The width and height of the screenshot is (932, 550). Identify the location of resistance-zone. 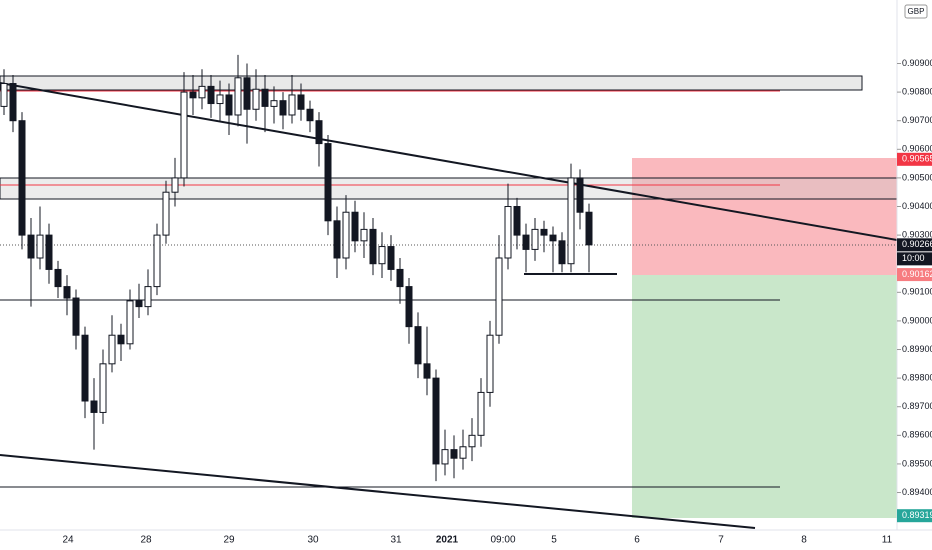
(431, 83).